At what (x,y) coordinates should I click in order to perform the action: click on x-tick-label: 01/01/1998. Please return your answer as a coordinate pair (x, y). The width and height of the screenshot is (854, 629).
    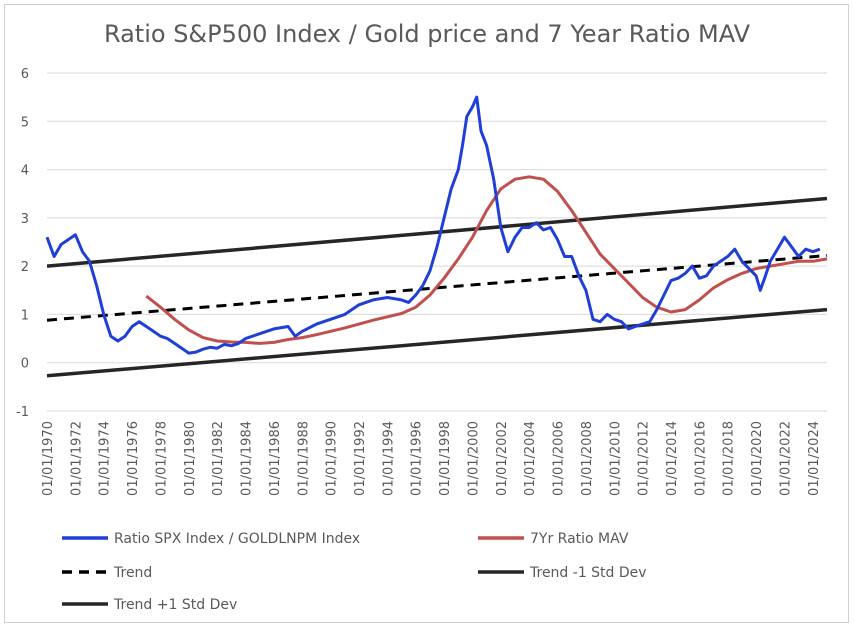
    Looking at the image, I should click on (445, 458).